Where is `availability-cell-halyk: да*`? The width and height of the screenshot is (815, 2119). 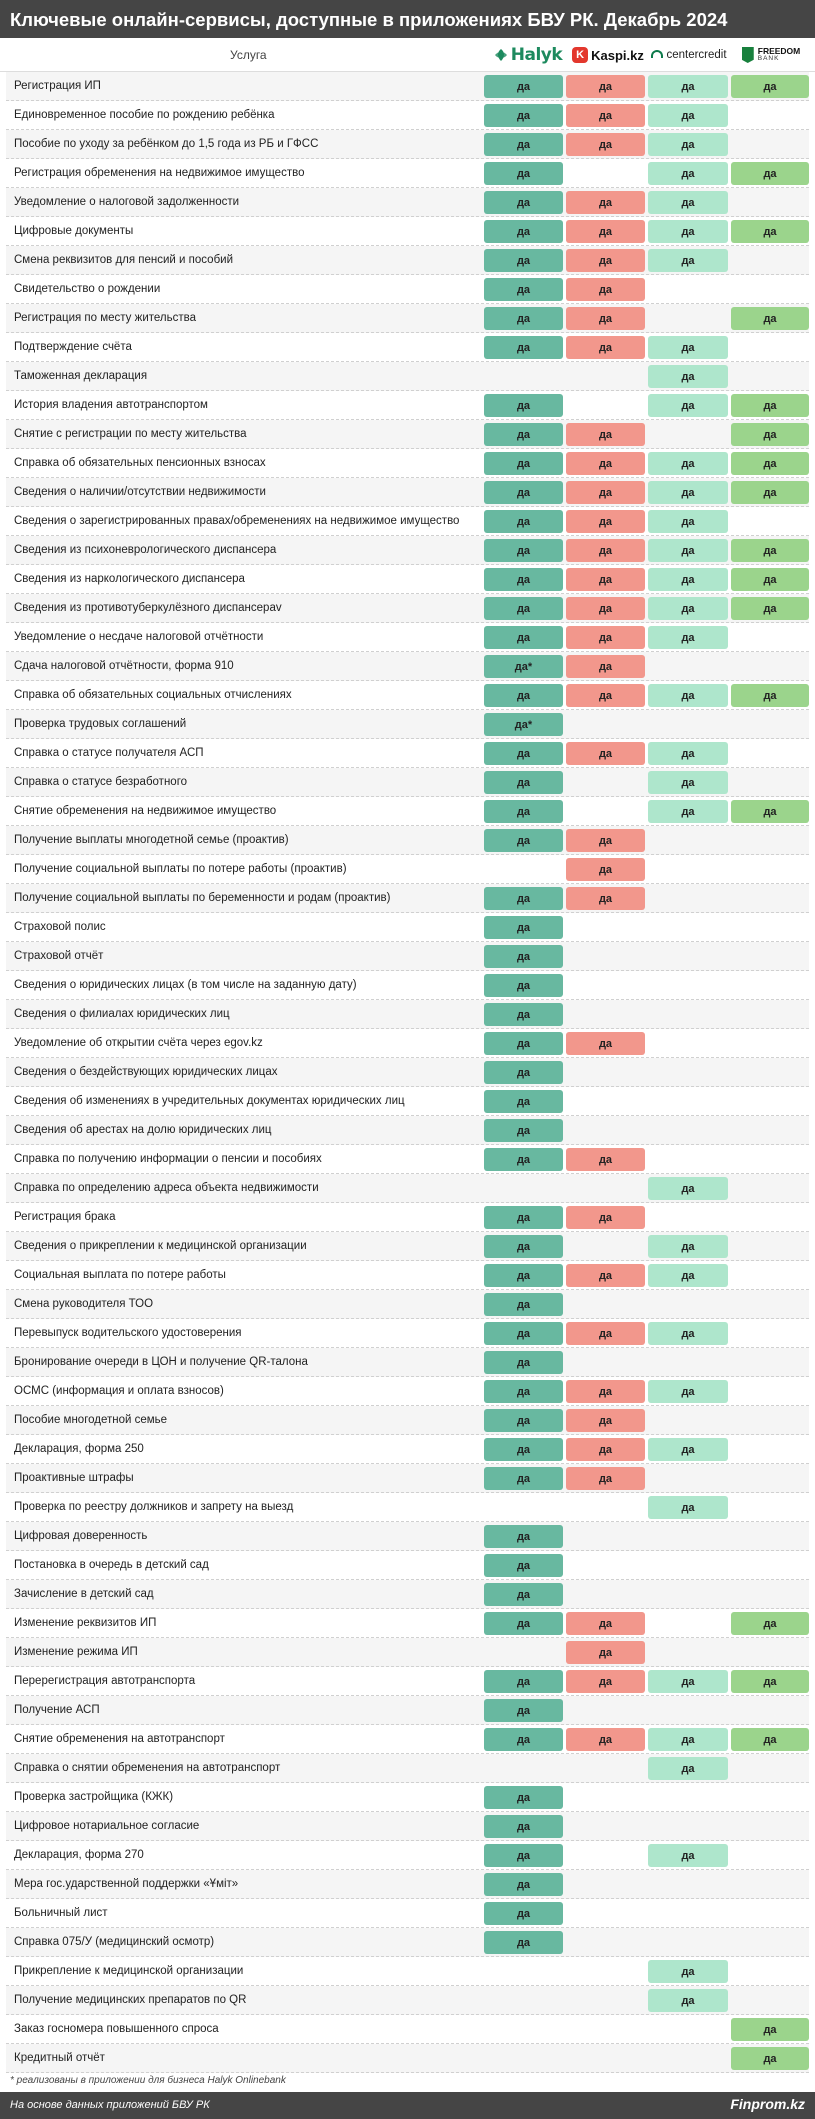
availability-cell-halyk: да* is located at coordinates (523, 666).